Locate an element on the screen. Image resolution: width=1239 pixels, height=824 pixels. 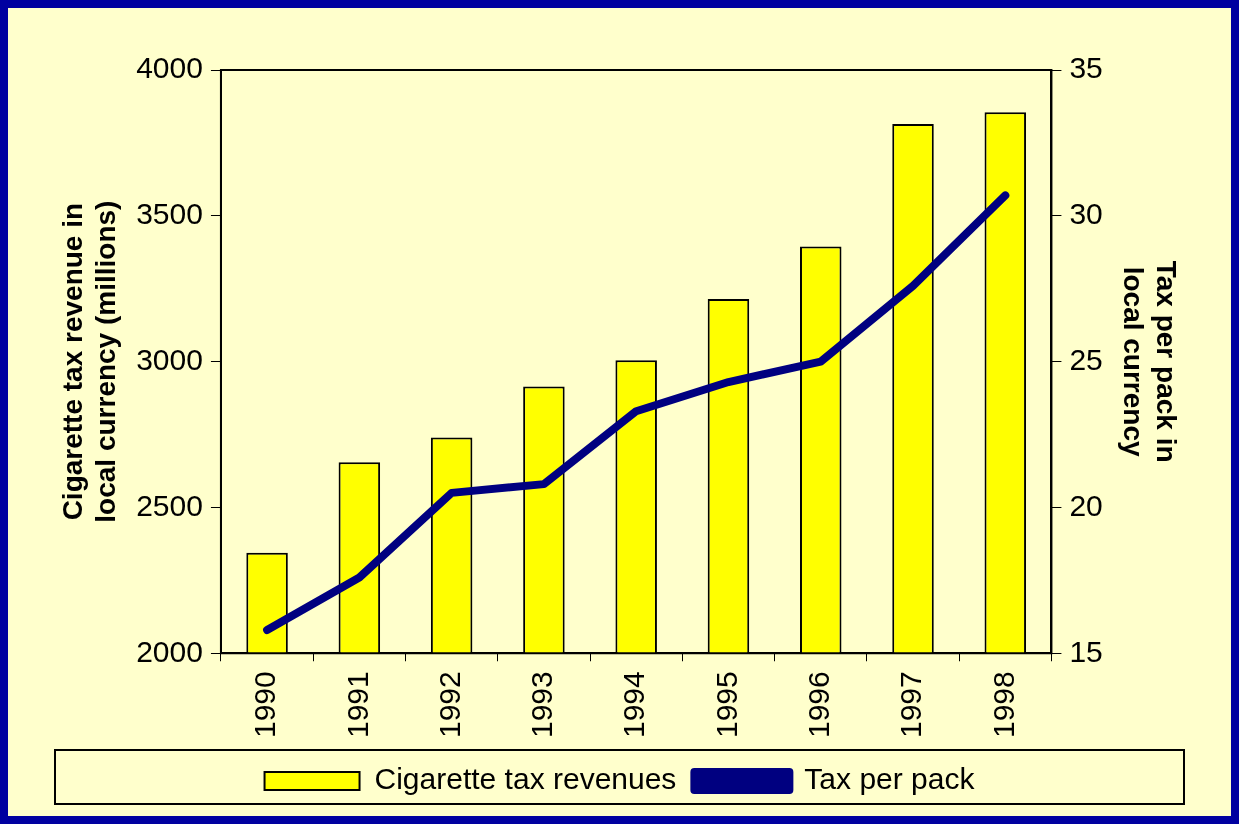
legend-label: Tax per pack is located at coordinates (890, 779).